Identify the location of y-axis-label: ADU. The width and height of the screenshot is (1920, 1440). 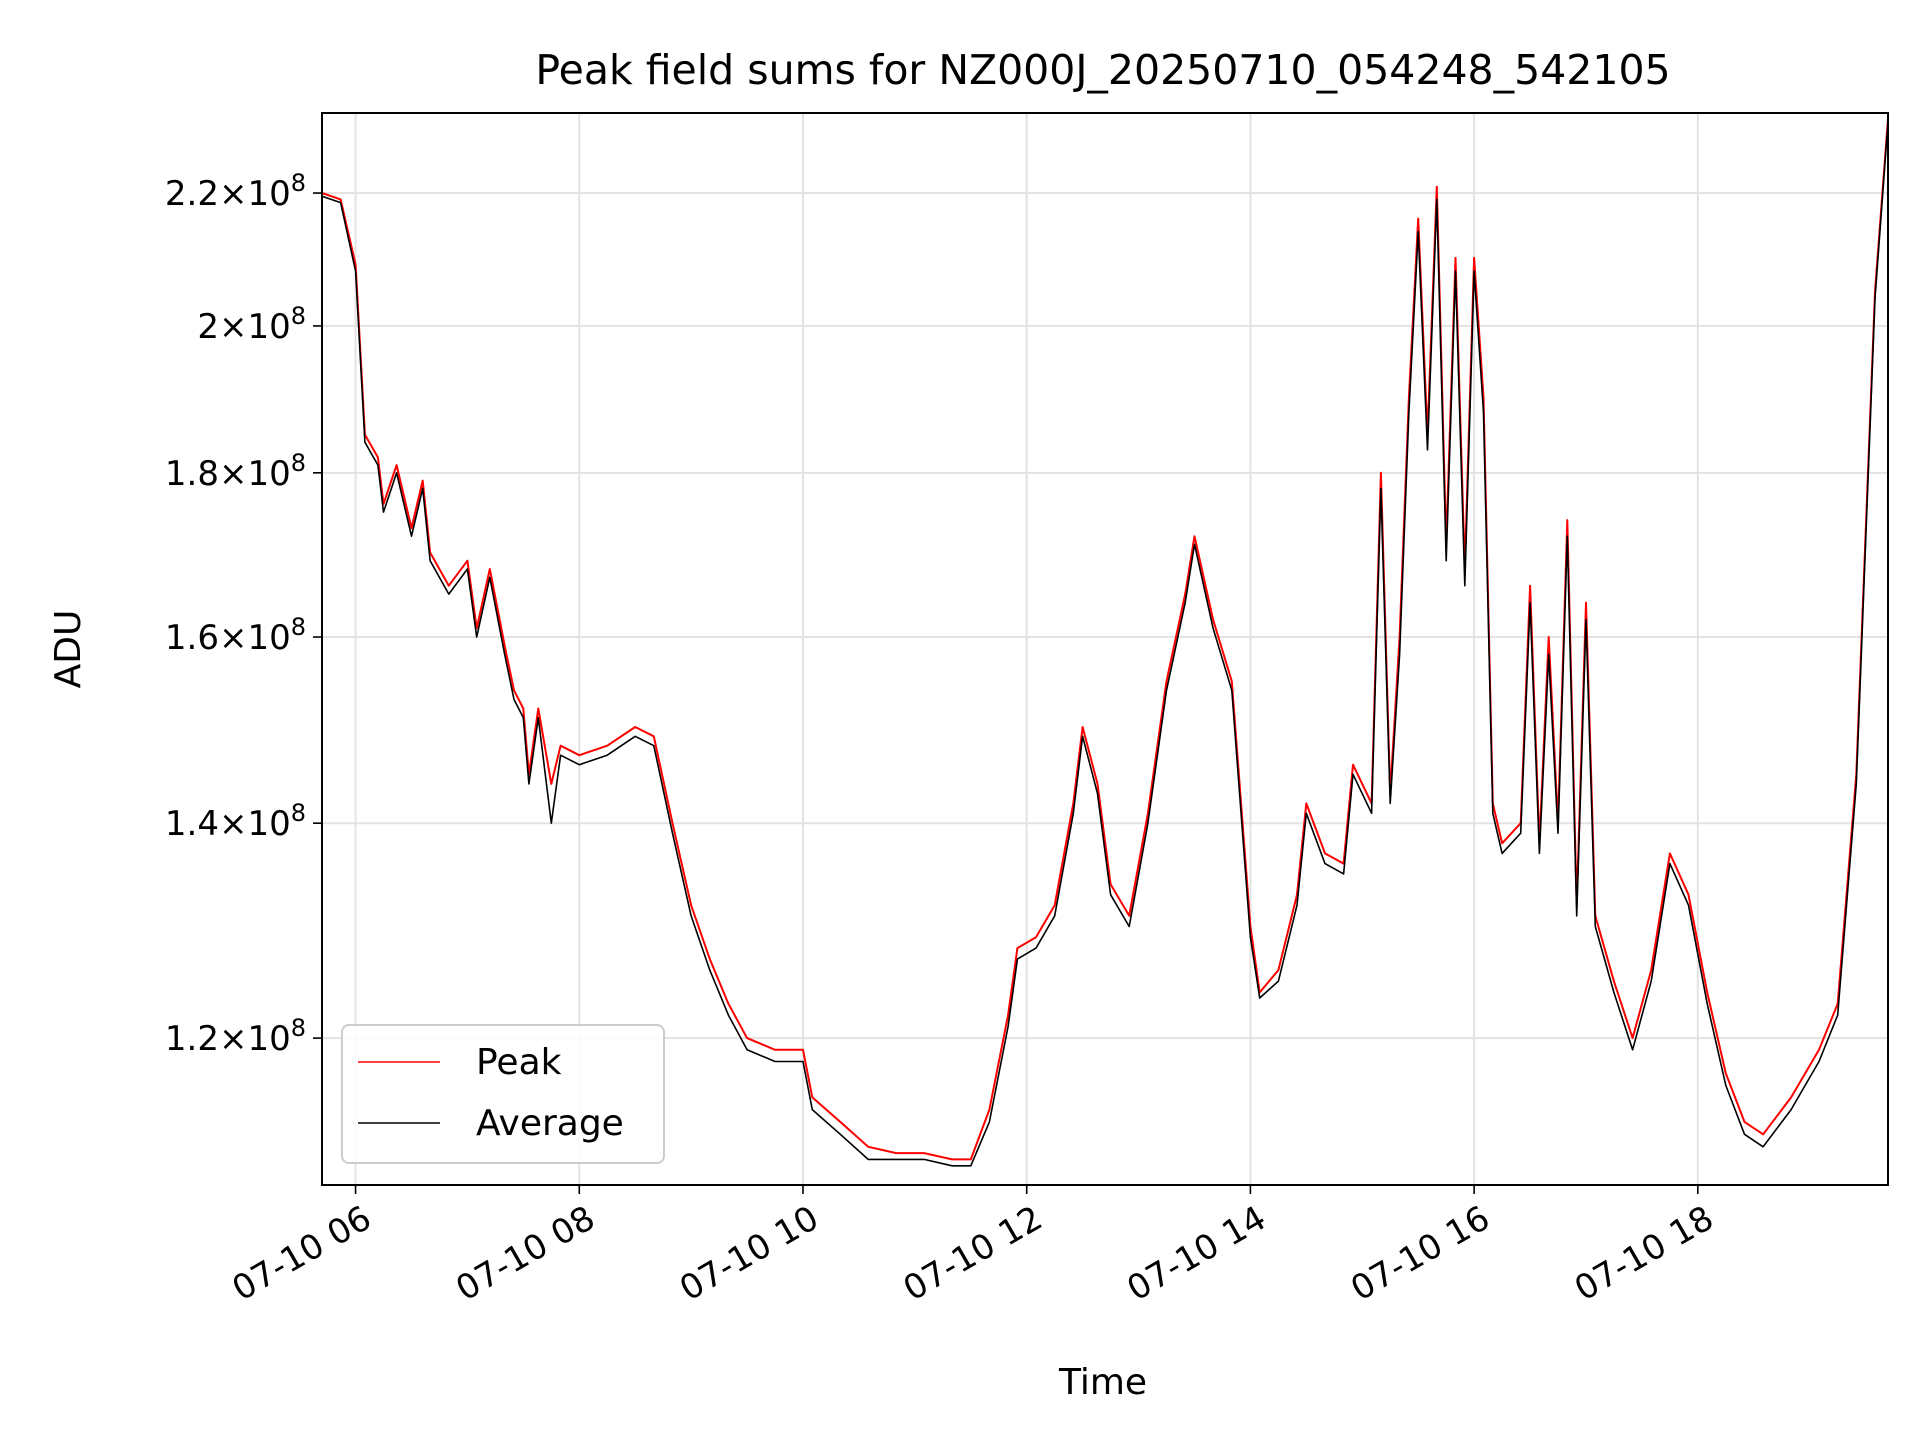
(68, 649).